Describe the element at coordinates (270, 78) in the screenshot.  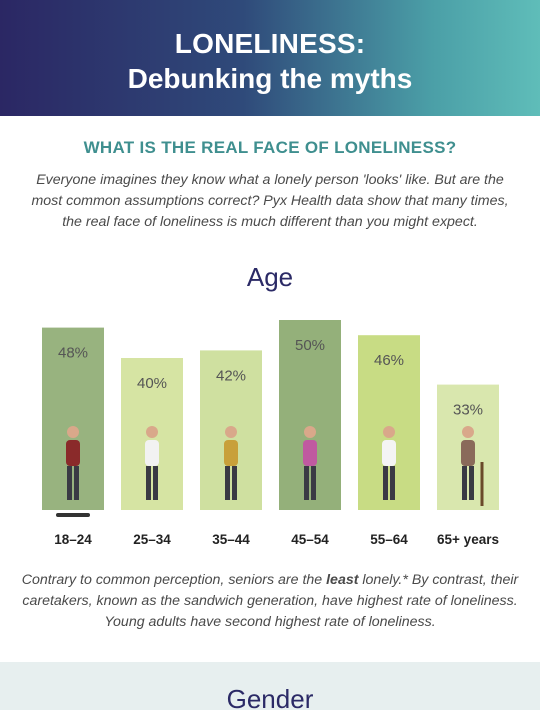
I see `page-title-line2: Debunking the myths` at that location.